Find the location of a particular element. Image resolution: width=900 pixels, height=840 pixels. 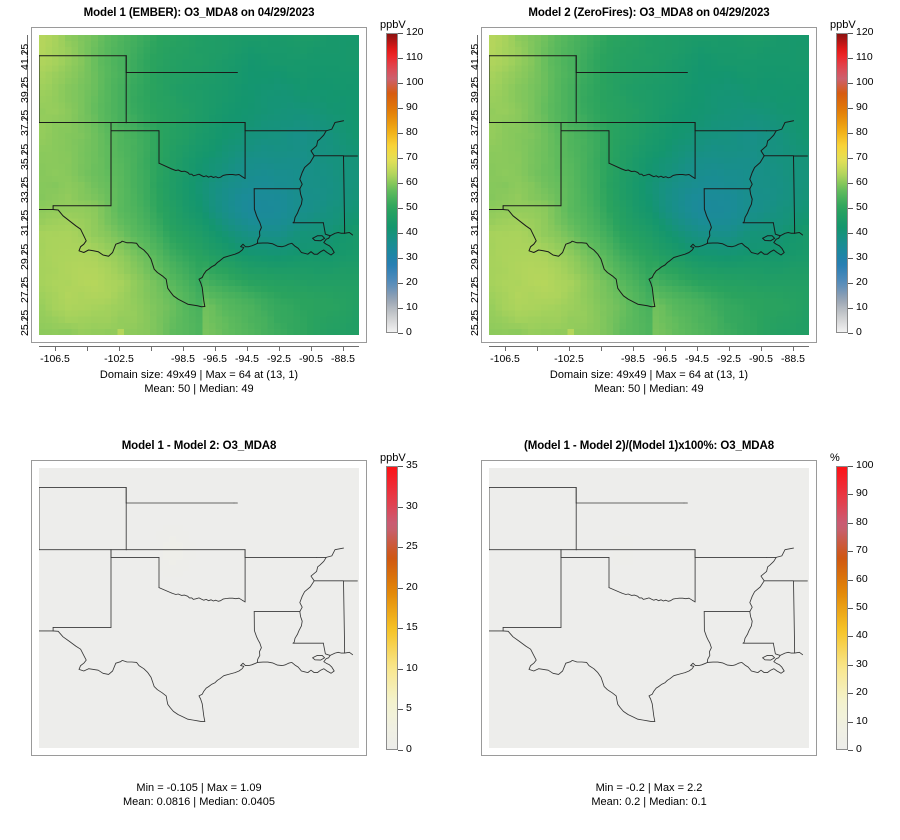

x-axis-tick-label: -96.5 is located at coordinates (215, 359).